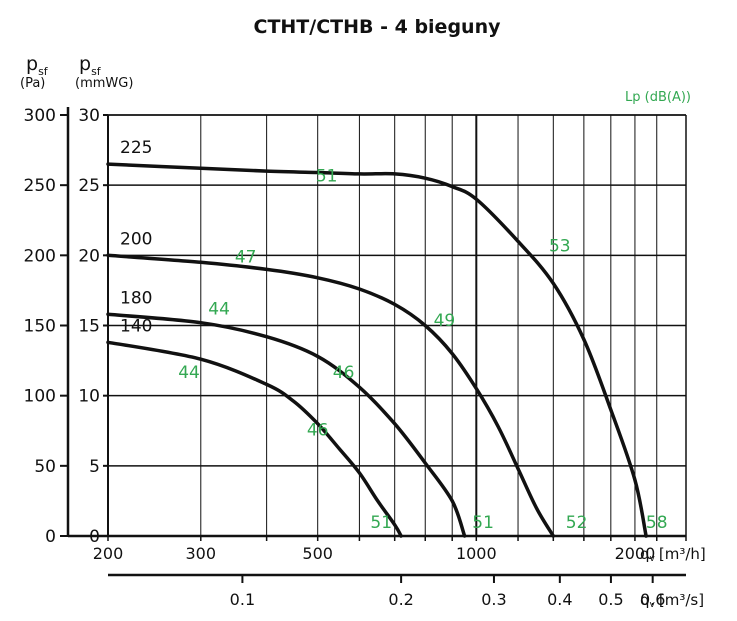 The image size is (737, 621). Describe the element at coordinates (136, 326) in the screenshot. I see `series-label-140: 140` at that location.